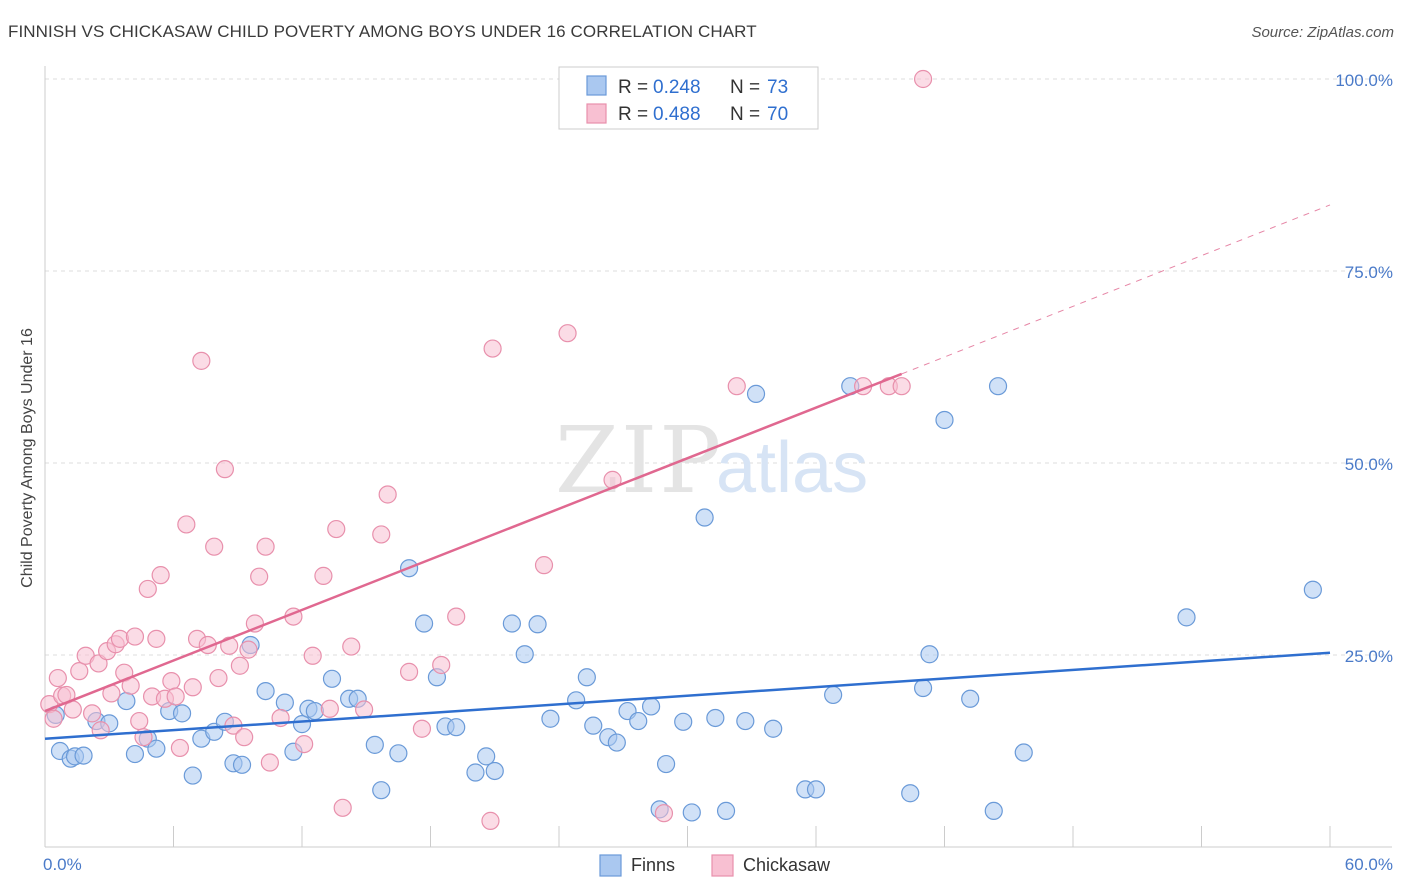 The image size is (1406, 892). What do you see at coordinates (1369, 864) in the screenshot?
I see `x-tick-label-1: 60.0%` at bounding box center [1369, 864].